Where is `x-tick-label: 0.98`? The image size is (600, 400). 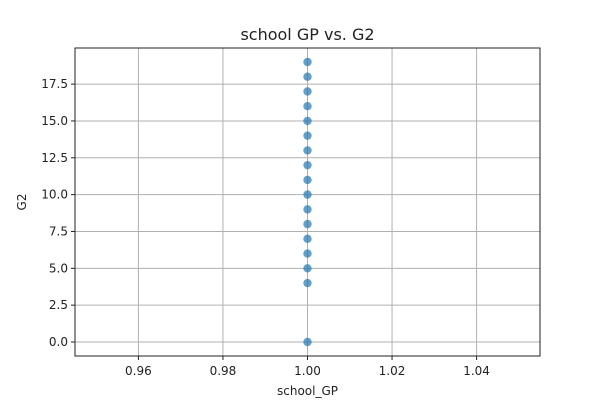 x-tick-label: 0.98 is located at coordinates (223, 371).